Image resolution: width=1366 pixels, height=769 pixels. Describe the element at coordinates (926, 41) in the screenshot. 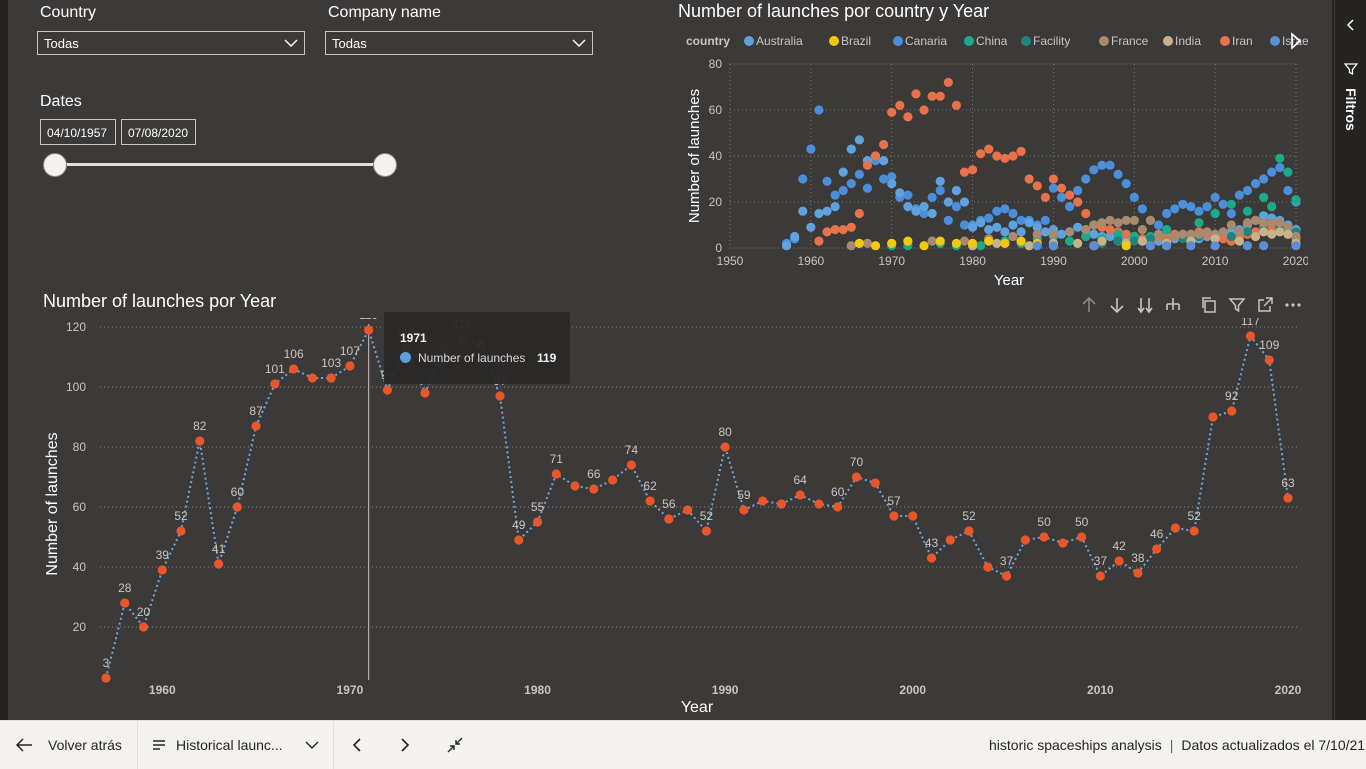

I see `legend-item-canaria: Canaria` at that location.